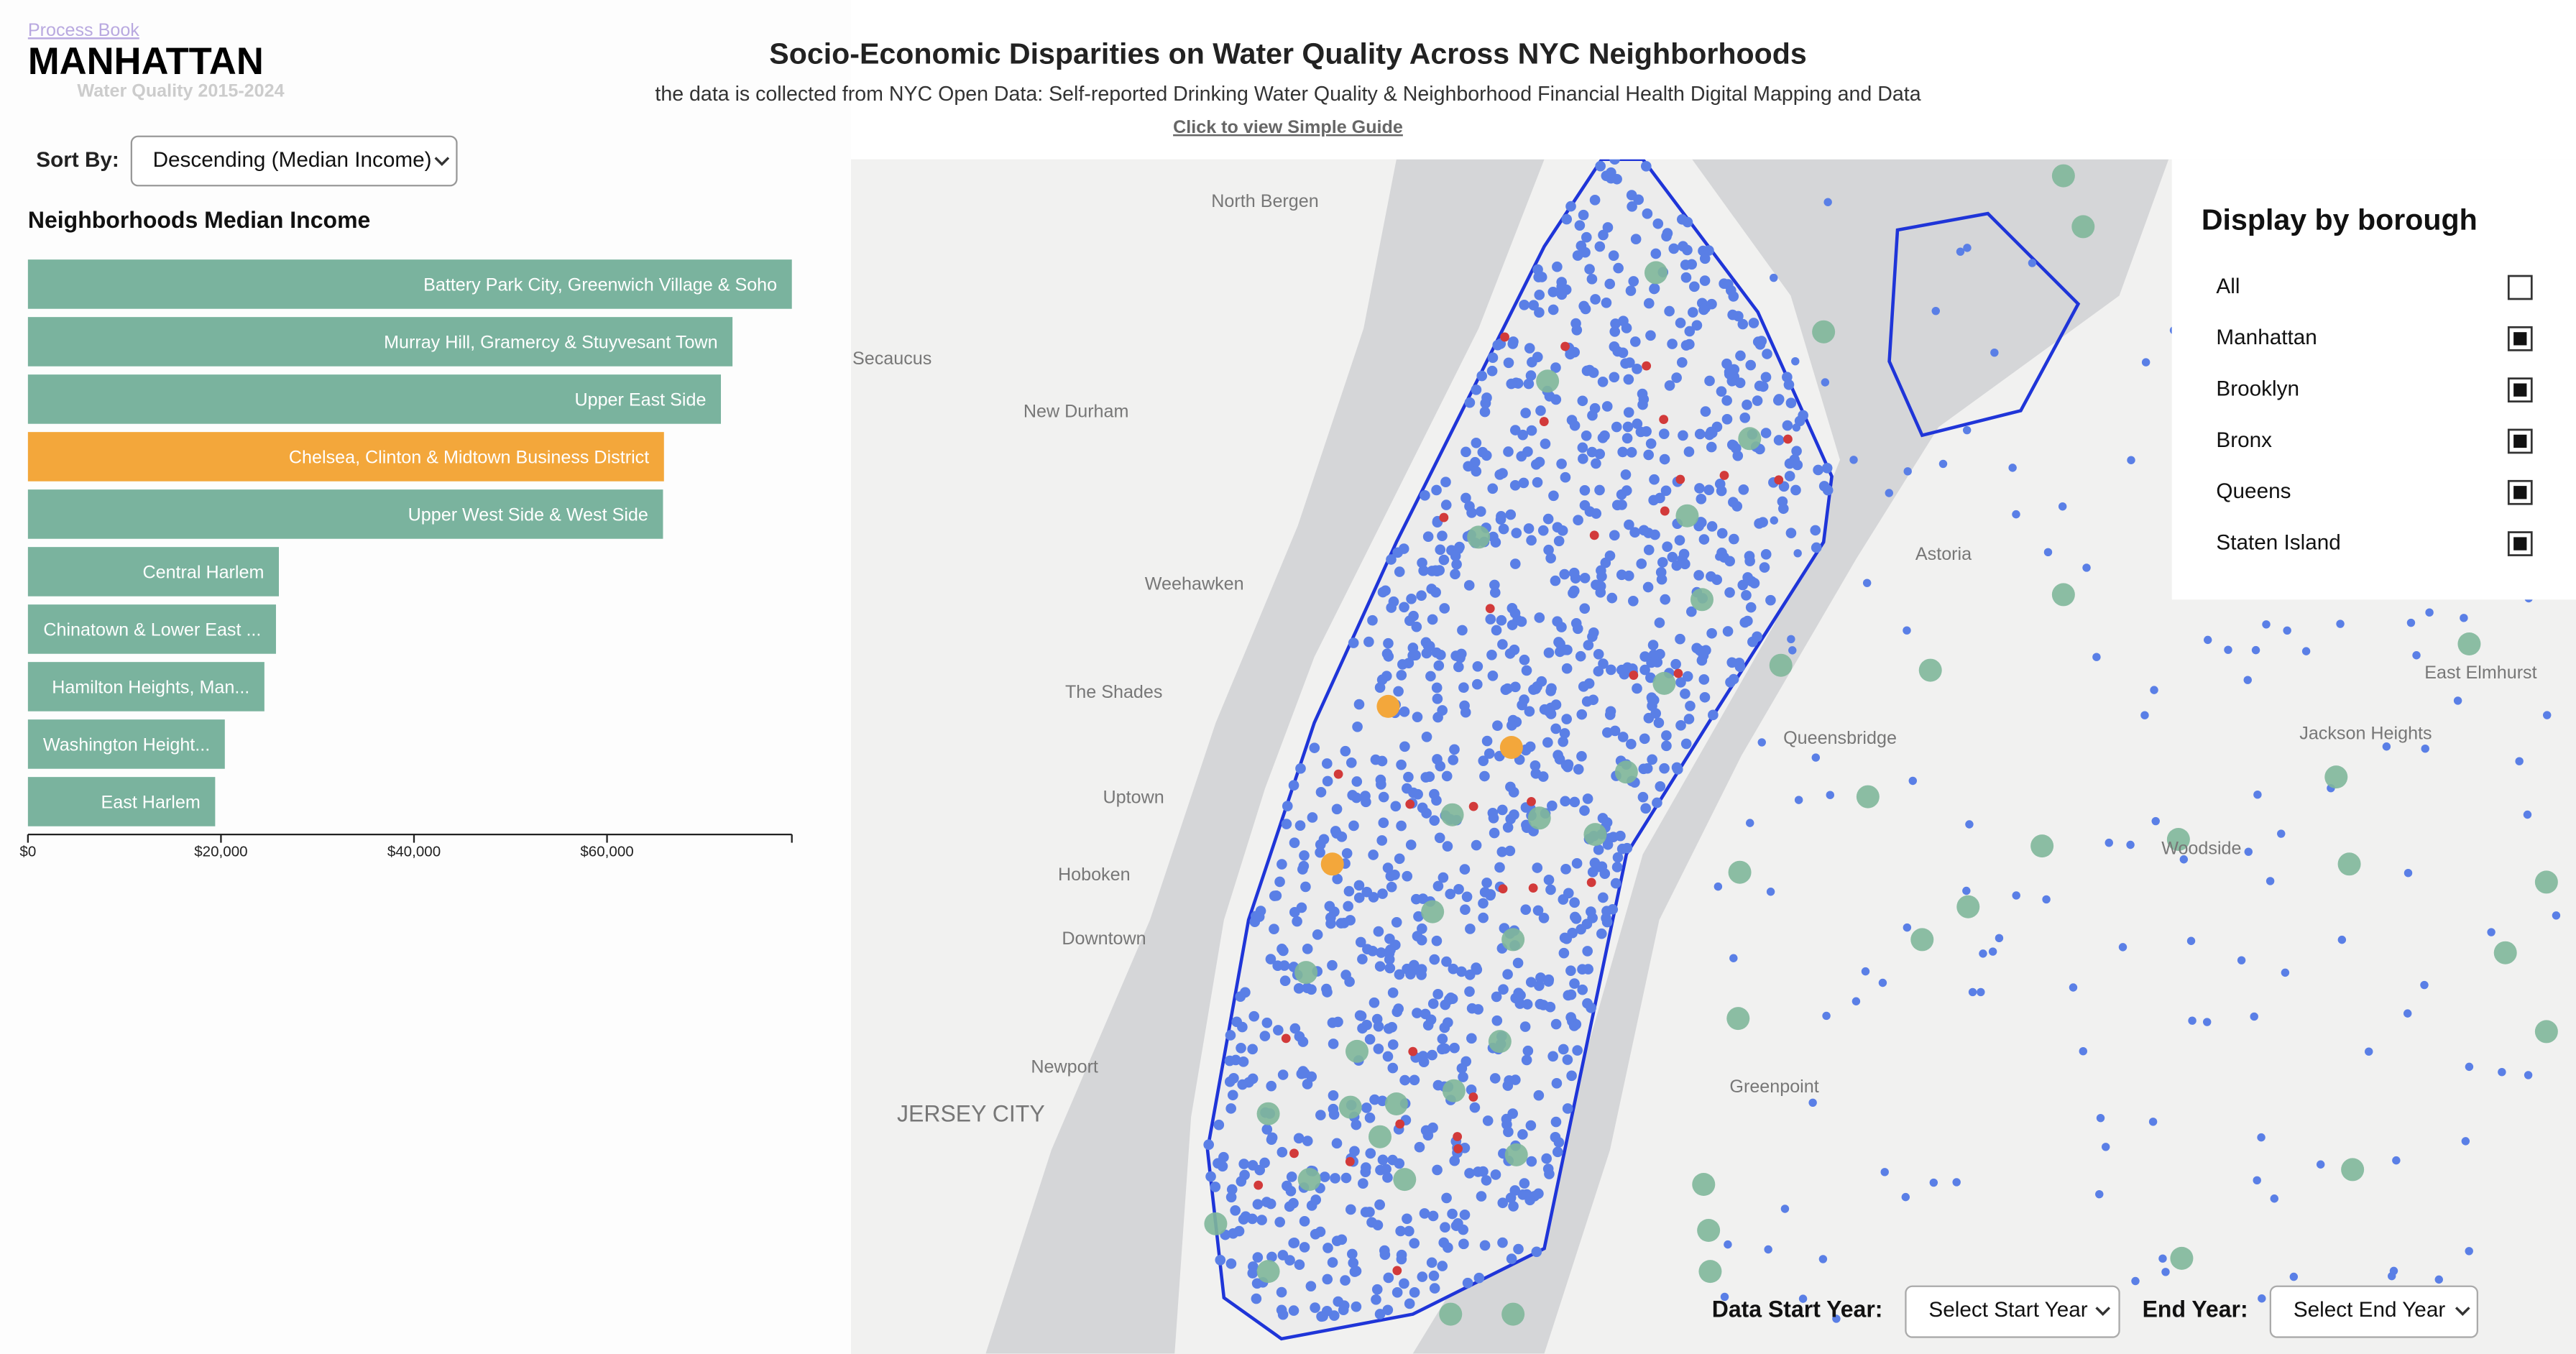 The width and height of the screenshot is (2576, 1354). What do you see at coordinates (1704, 1184) in the screenshot?
I see `neighborhood-point` at bounding box center [1704, 1184].